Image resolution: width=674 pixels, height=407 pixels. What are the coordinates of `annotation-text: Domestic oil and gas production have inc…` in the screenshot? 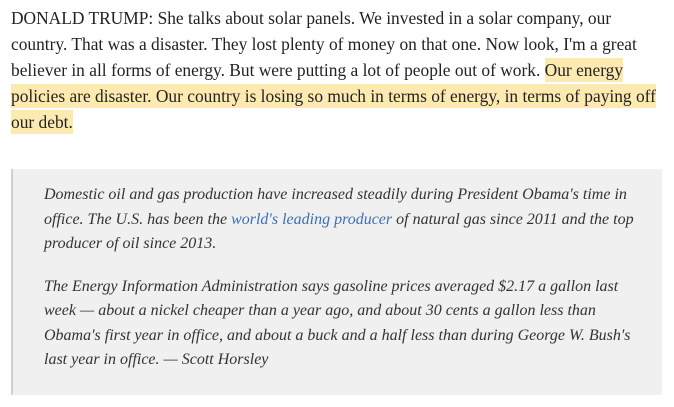 It's located at (335, 207).